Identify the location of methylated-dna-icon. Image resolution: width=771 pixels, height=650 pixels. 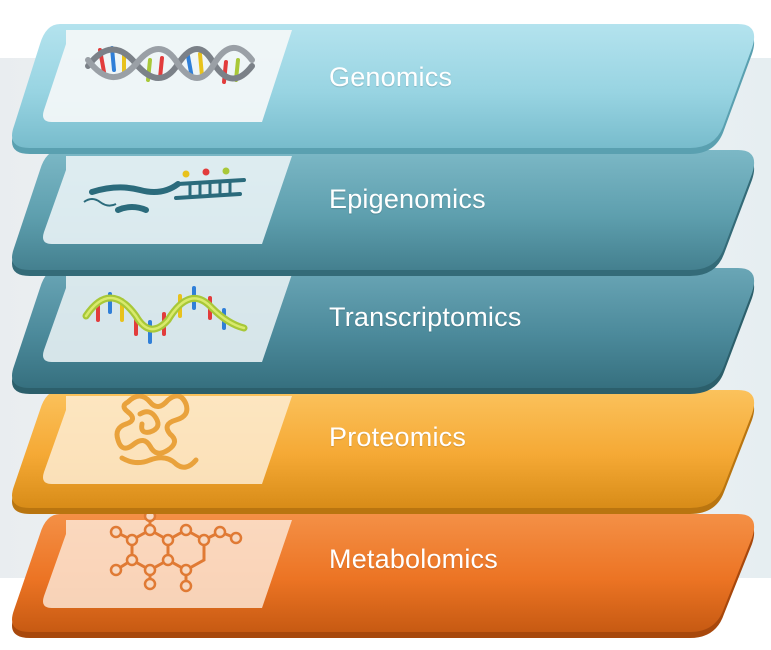
(164, 190).